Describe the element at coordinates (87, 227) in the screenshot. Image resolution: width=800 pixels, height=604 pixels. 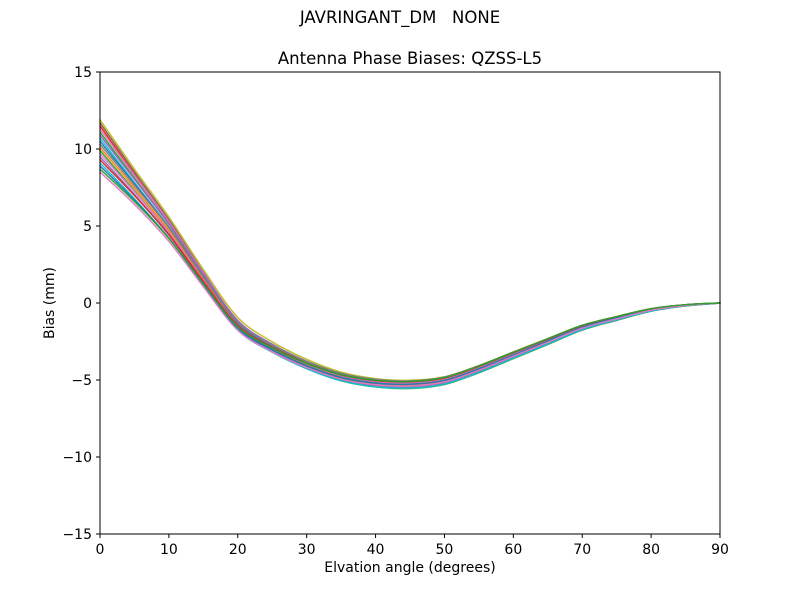
I see `y-tick-label: 5` at that location.